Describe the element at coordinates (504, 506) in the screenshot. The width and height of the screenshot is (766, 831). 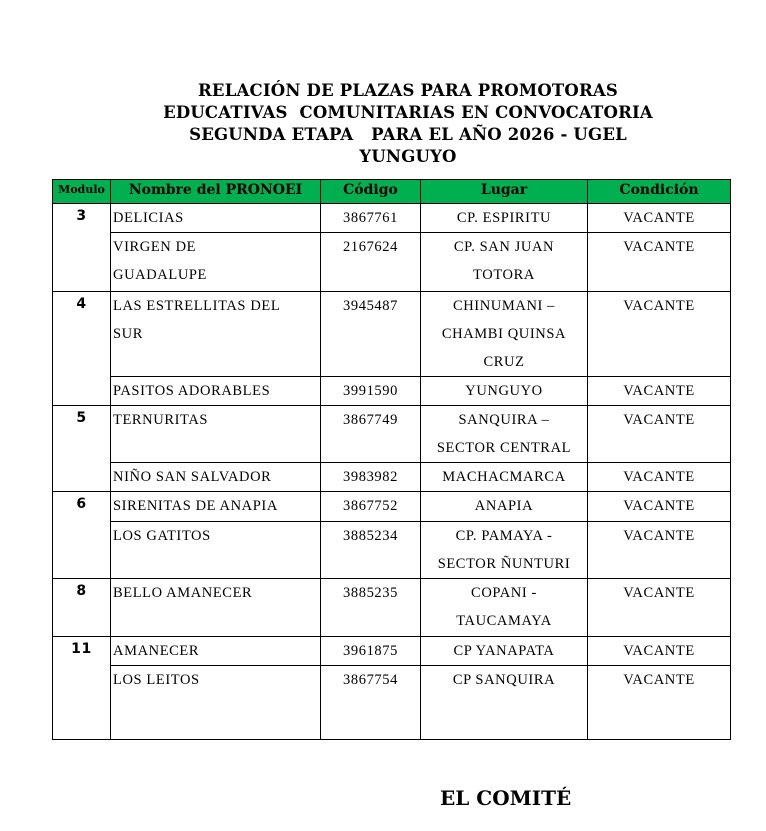
I see `lugar-cell: ANAPIA` at that location.